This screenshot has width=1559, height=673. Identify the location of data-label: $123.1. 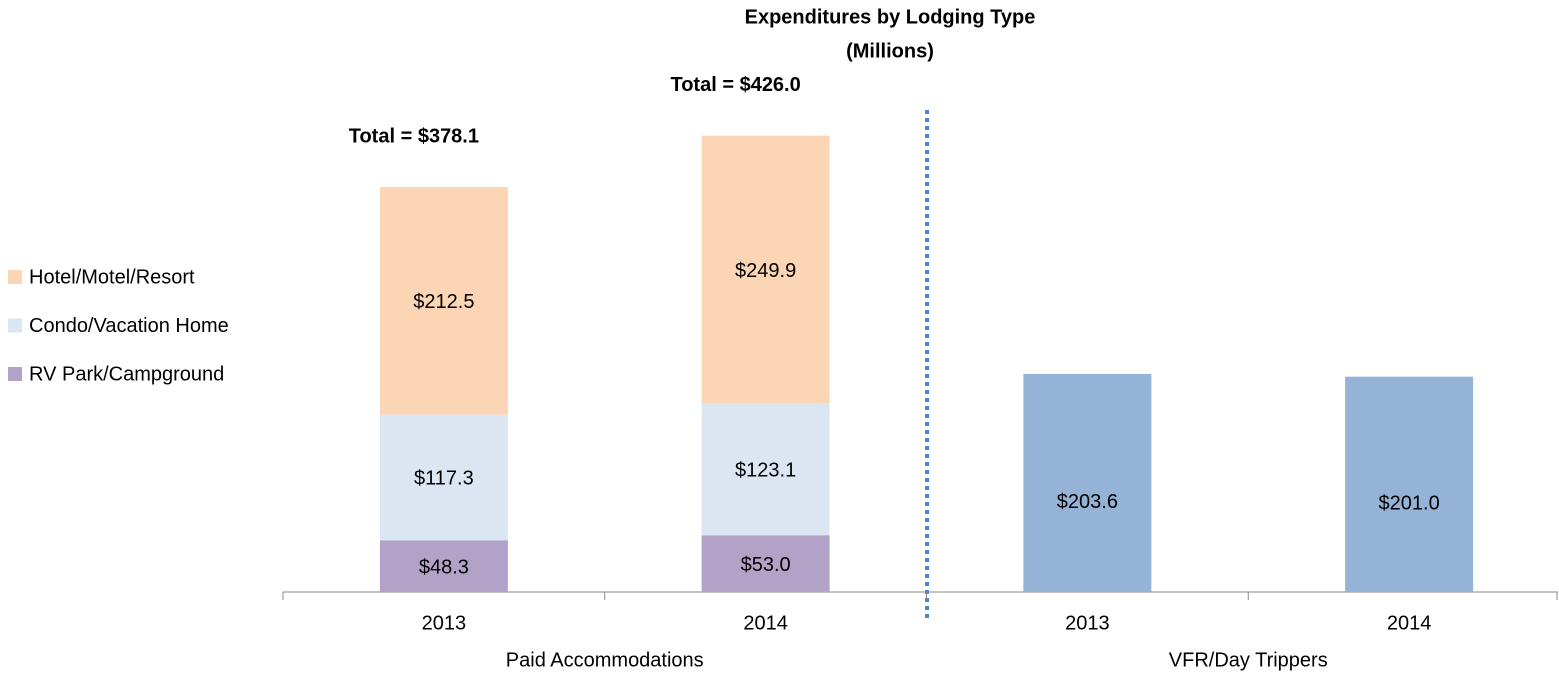
(765, 471).